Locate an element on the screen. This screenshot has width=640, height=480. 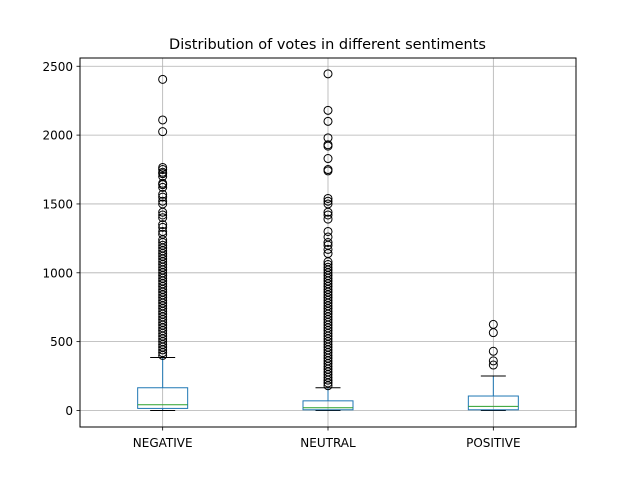
y-tick-label: 500 is located at coordinates (61, 342).